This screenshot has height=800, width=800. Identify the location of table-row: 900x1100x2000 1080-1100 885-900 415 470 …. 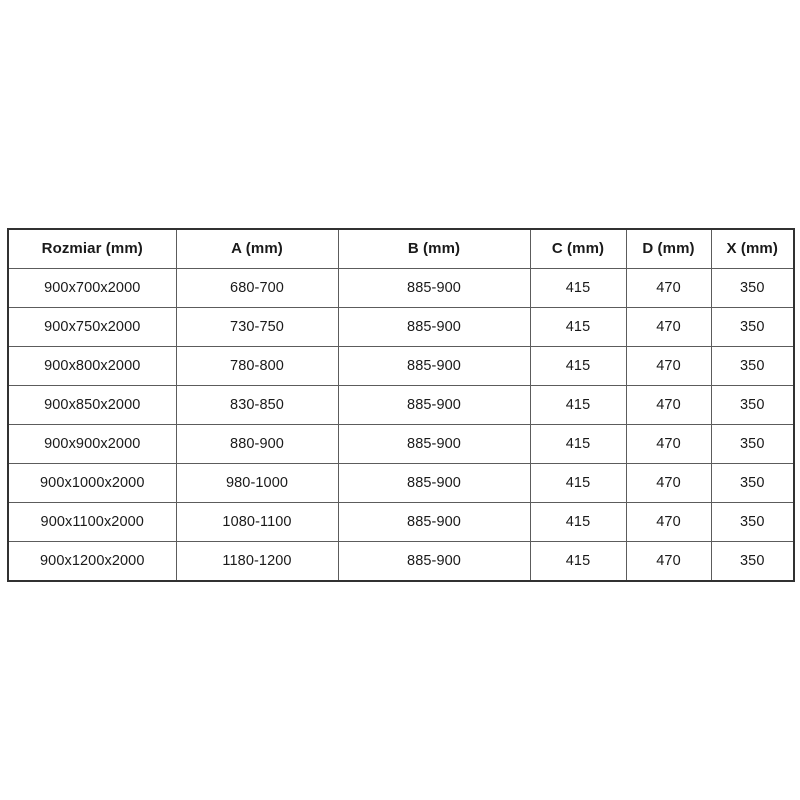
(401, 522).